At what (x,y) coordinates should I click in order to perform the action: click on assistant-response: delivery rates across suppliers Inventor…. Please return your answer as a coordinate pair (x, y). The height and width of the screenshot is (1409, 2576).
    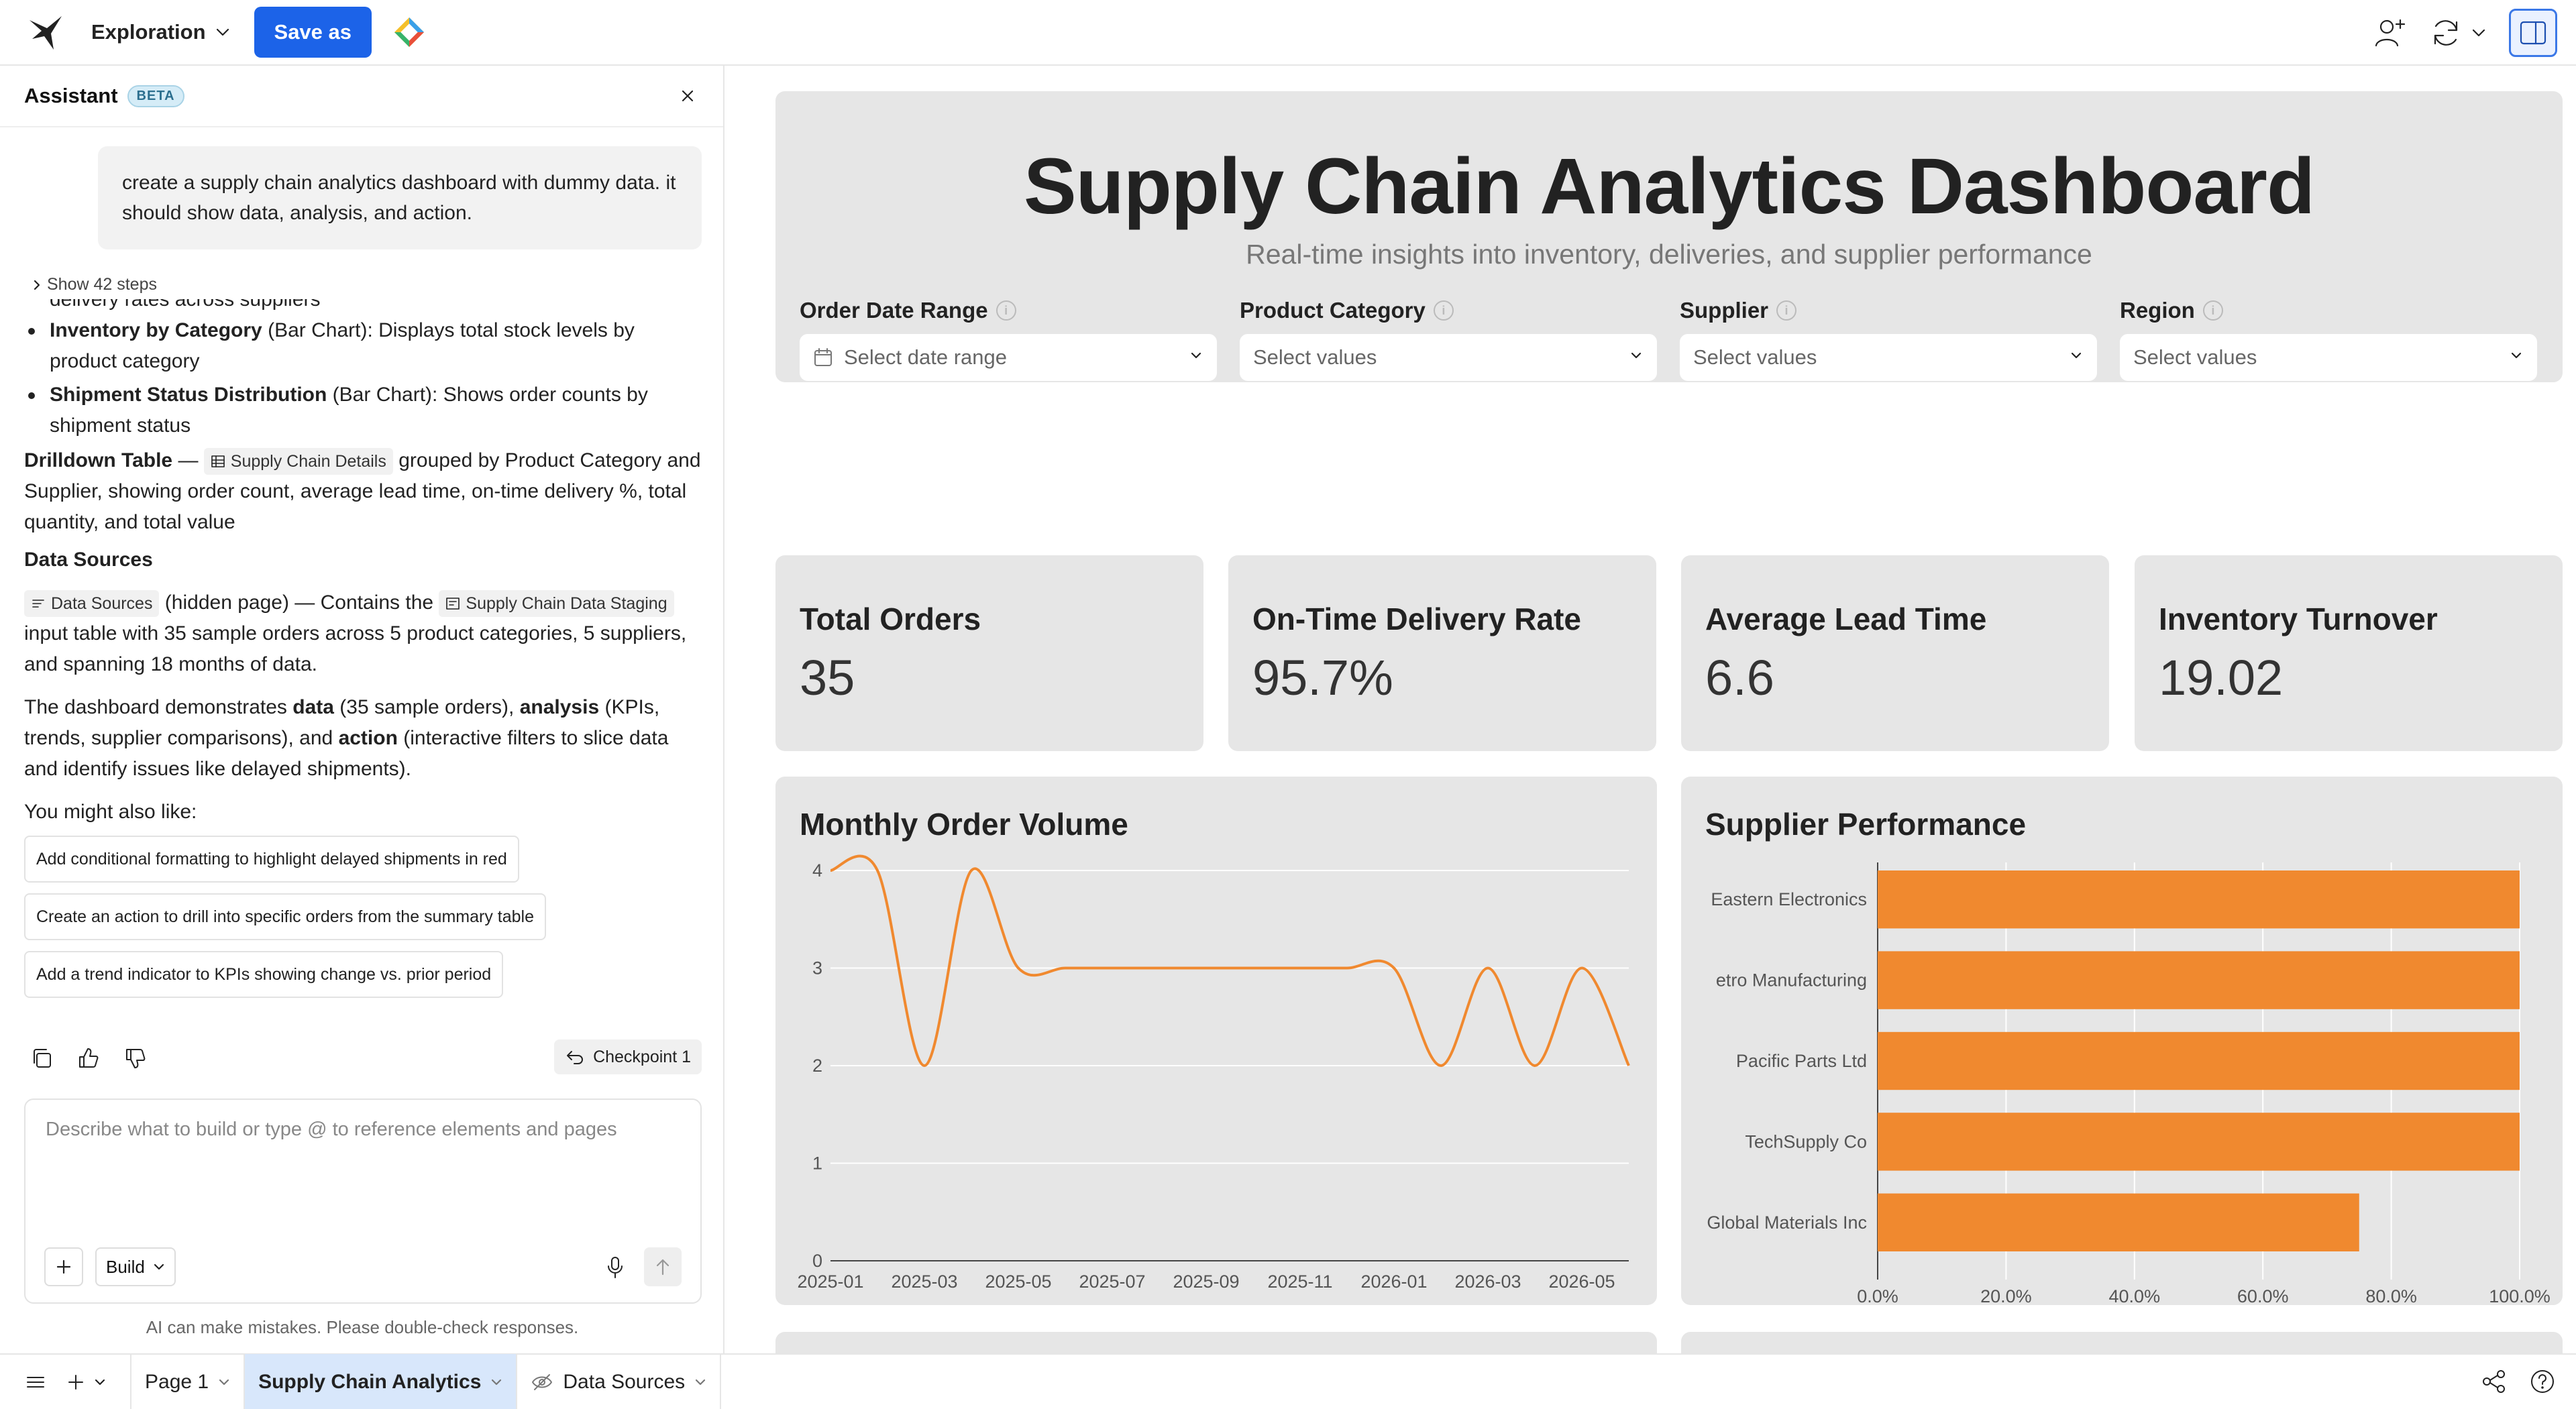
    Looking at the image, I should click on (363, 648).